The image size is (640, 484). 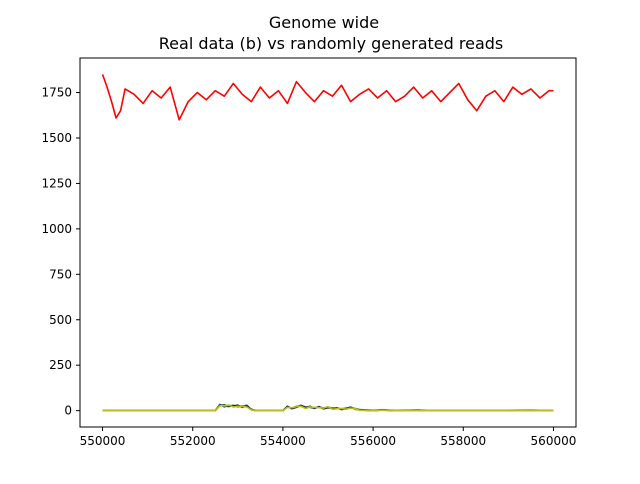 What do you see at coordinates (56, 138) in the screenshot?
I see `y-tick-label: 1500` at bounding box center [56, 138].